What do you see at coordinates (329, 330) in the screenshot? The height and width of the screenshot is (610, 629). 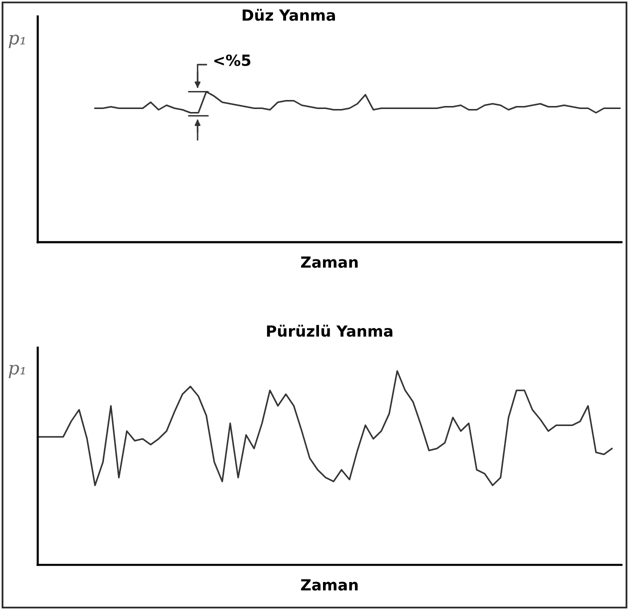 I see `chart-title: Pürüzlü Yanma` at bounding box center [329, 330].